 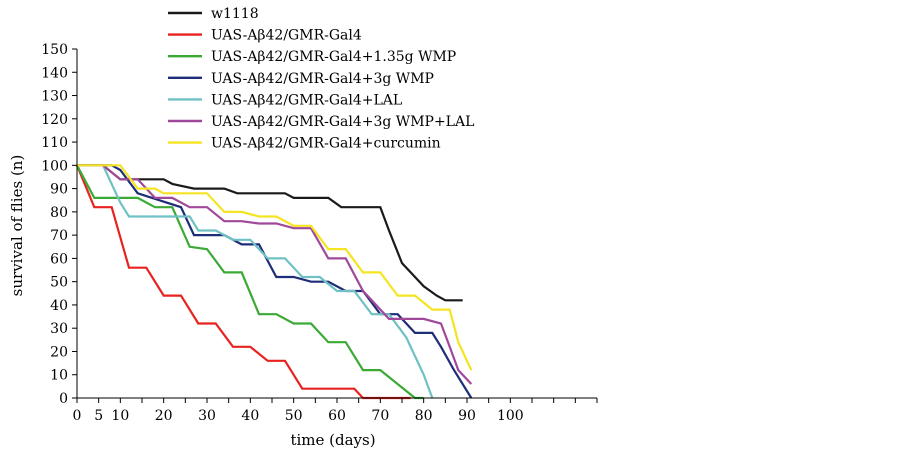 What do you see at coordinates (333, 57) in the screenshot?
I see `legend-label-2: UAS-Aβ42/GMR-Gal4+1.35g WMP` at bounding box center [333, 57].